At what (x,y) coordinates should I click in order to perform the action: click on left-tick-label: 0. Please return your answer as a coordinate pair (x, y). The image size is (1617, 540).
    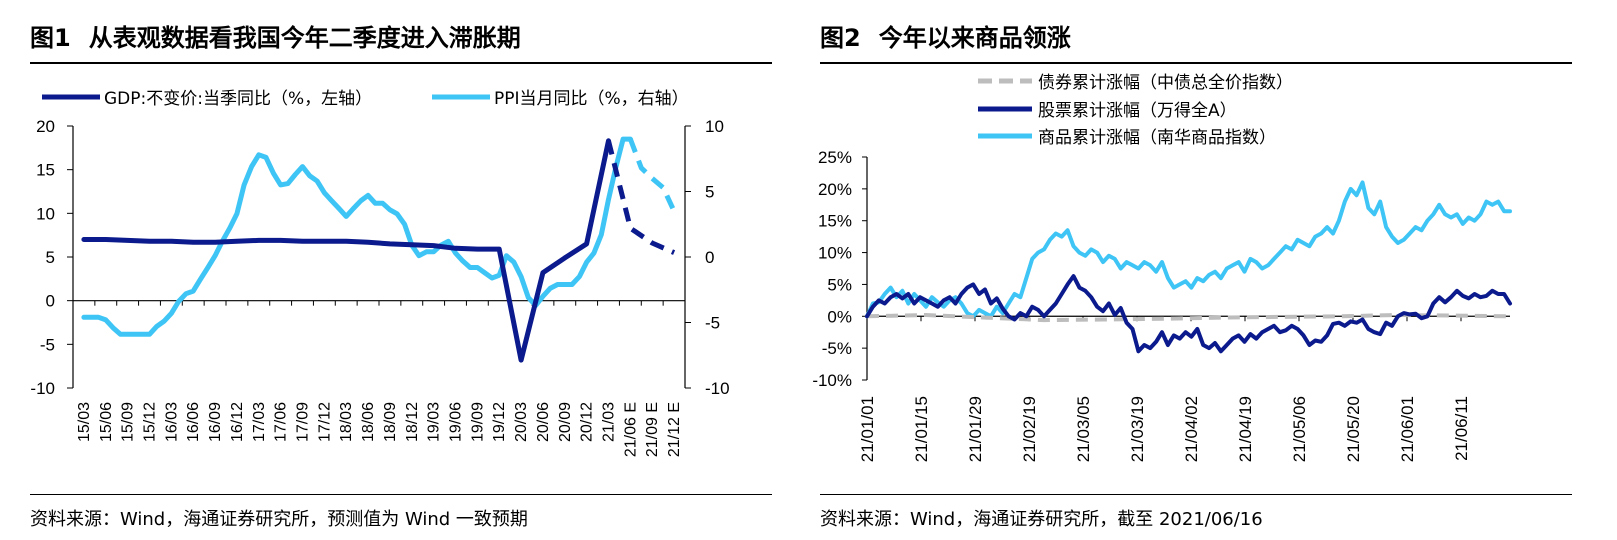
    Looking at the image, I should click on (50, 301).